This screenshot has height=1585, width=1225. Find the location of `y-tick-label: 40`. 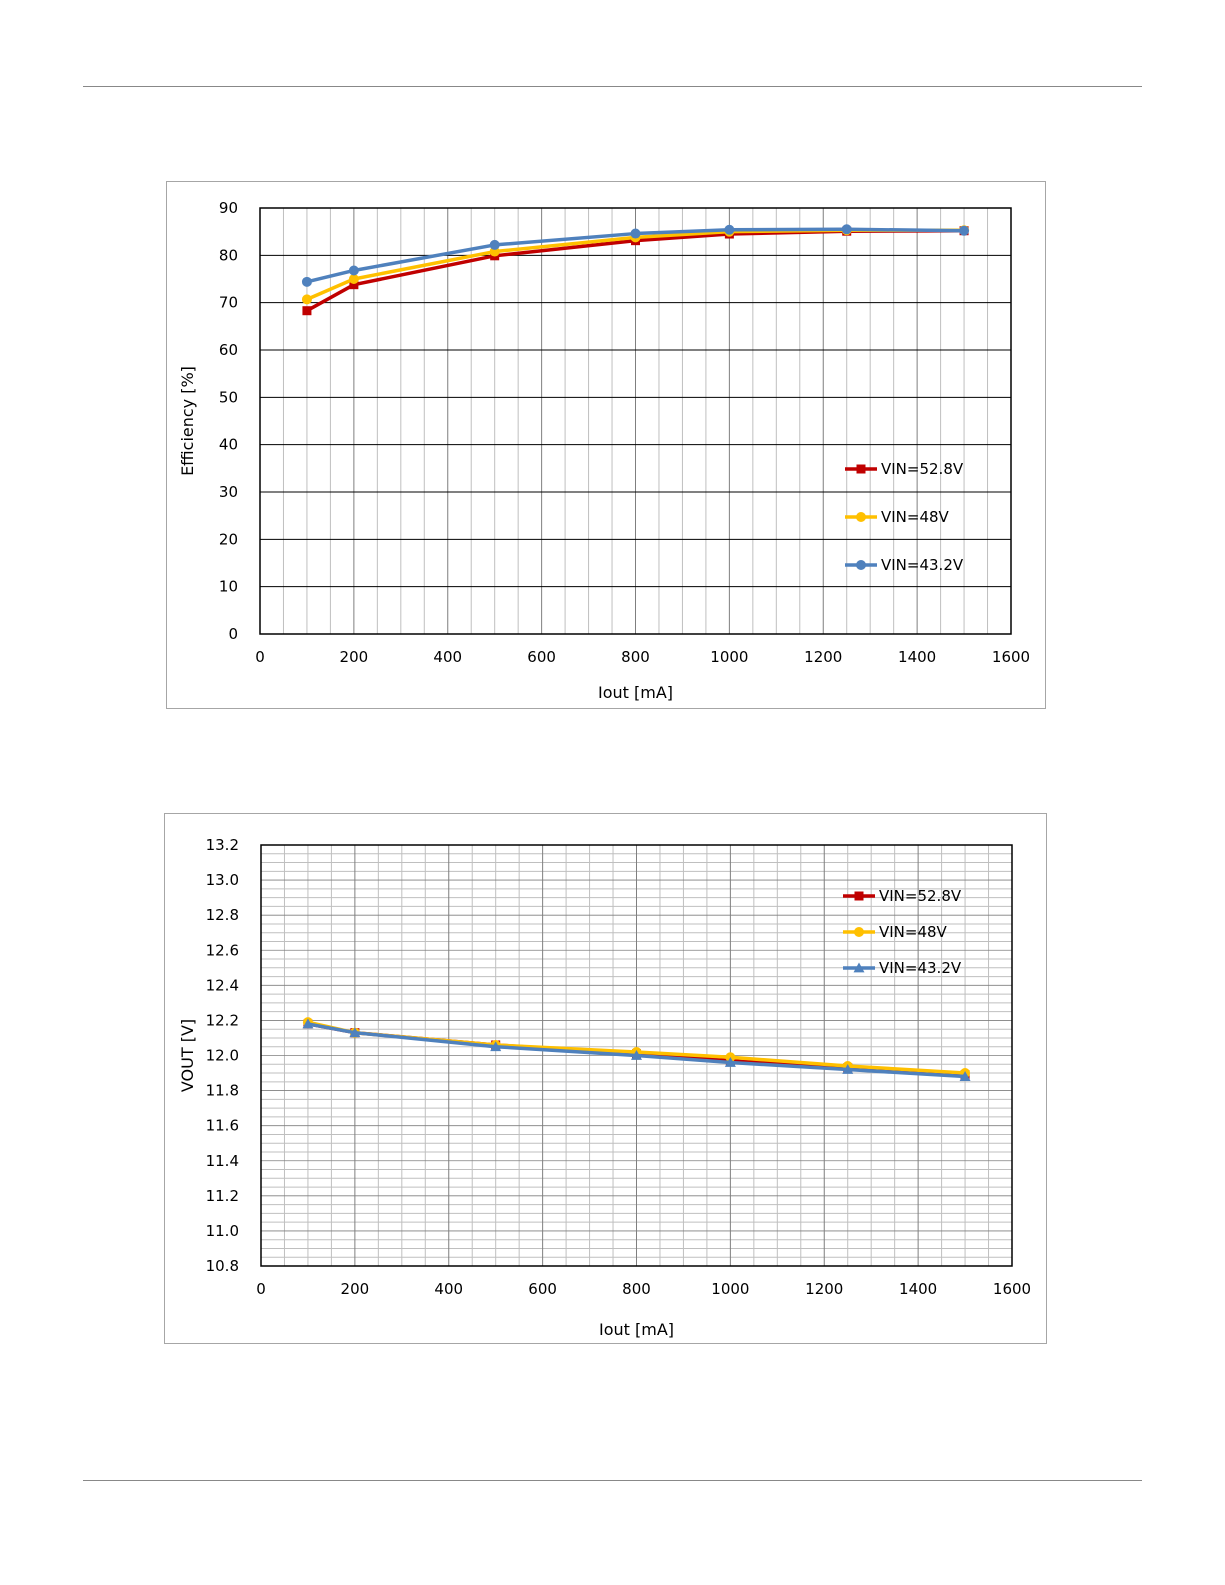

y-tick-label: 40 is located at coordinates (228, 445).